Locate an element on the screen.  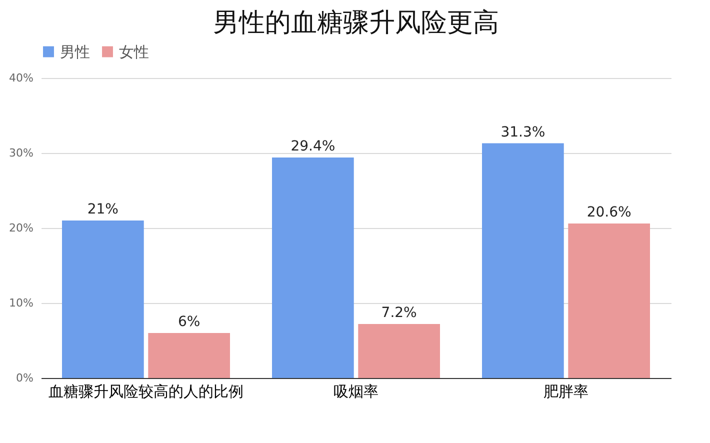
legend-label: 女性 is located at coordinates (134, 51).